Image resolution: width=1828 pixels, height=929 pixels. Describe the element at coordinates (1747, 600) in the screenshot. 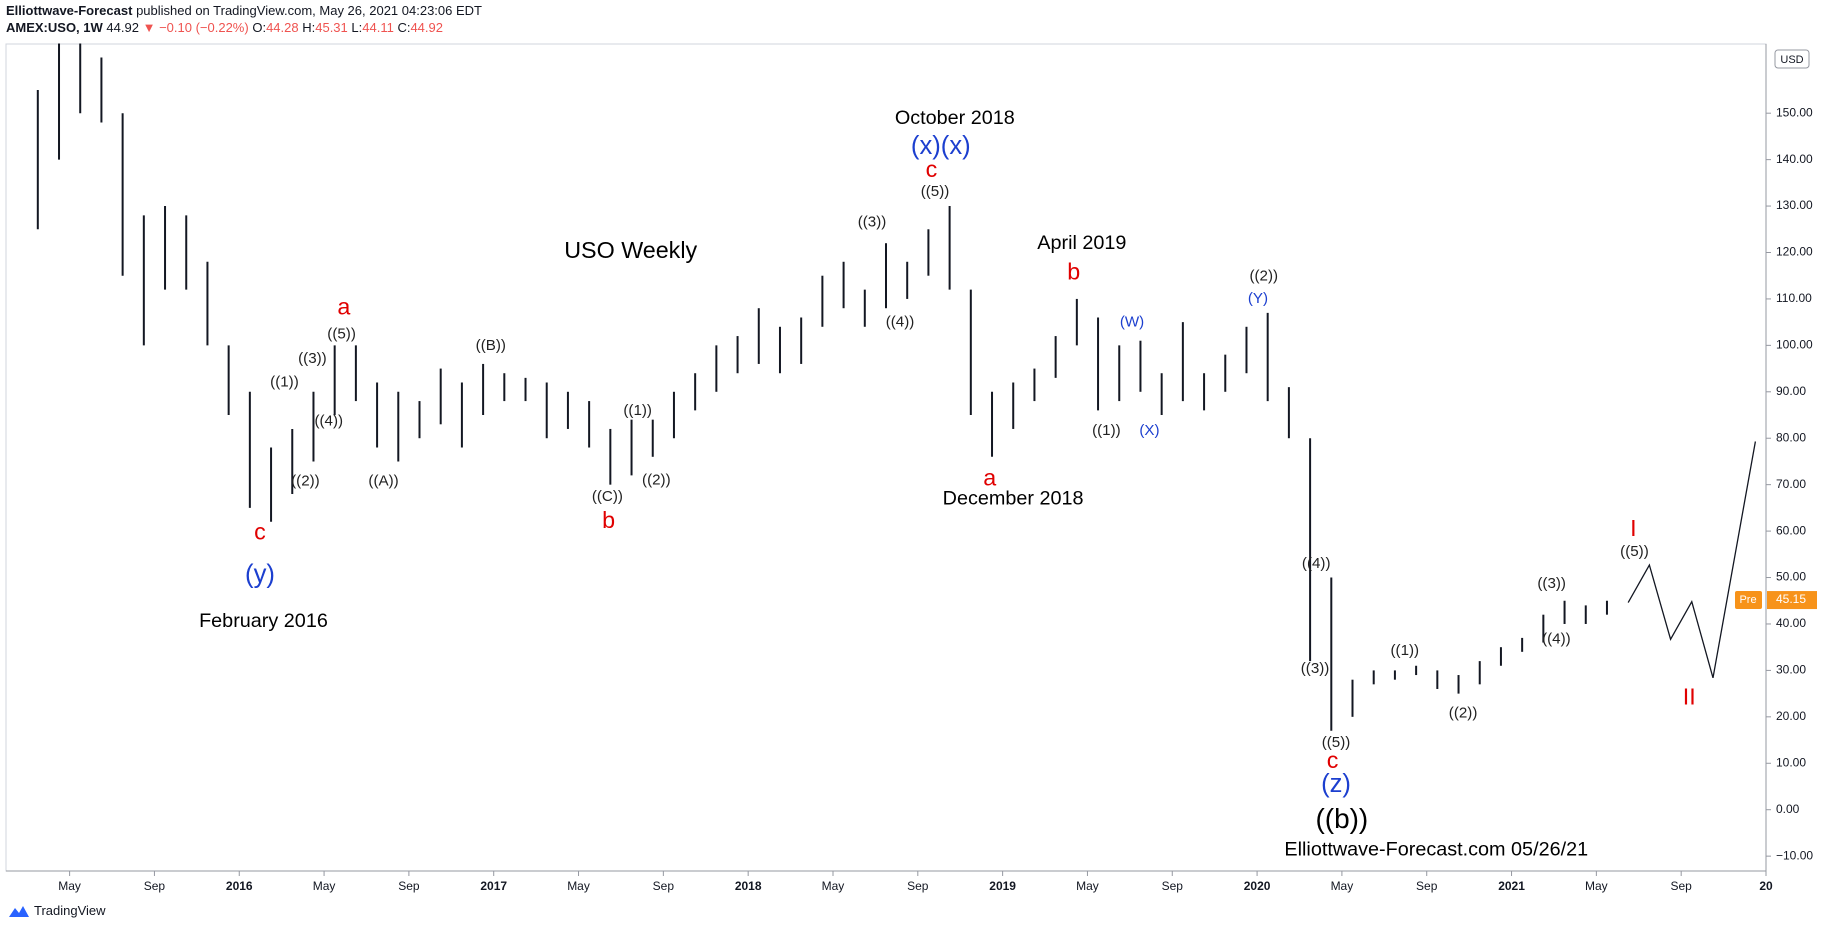

I see `last-price-tag-text: Pre` at that location.